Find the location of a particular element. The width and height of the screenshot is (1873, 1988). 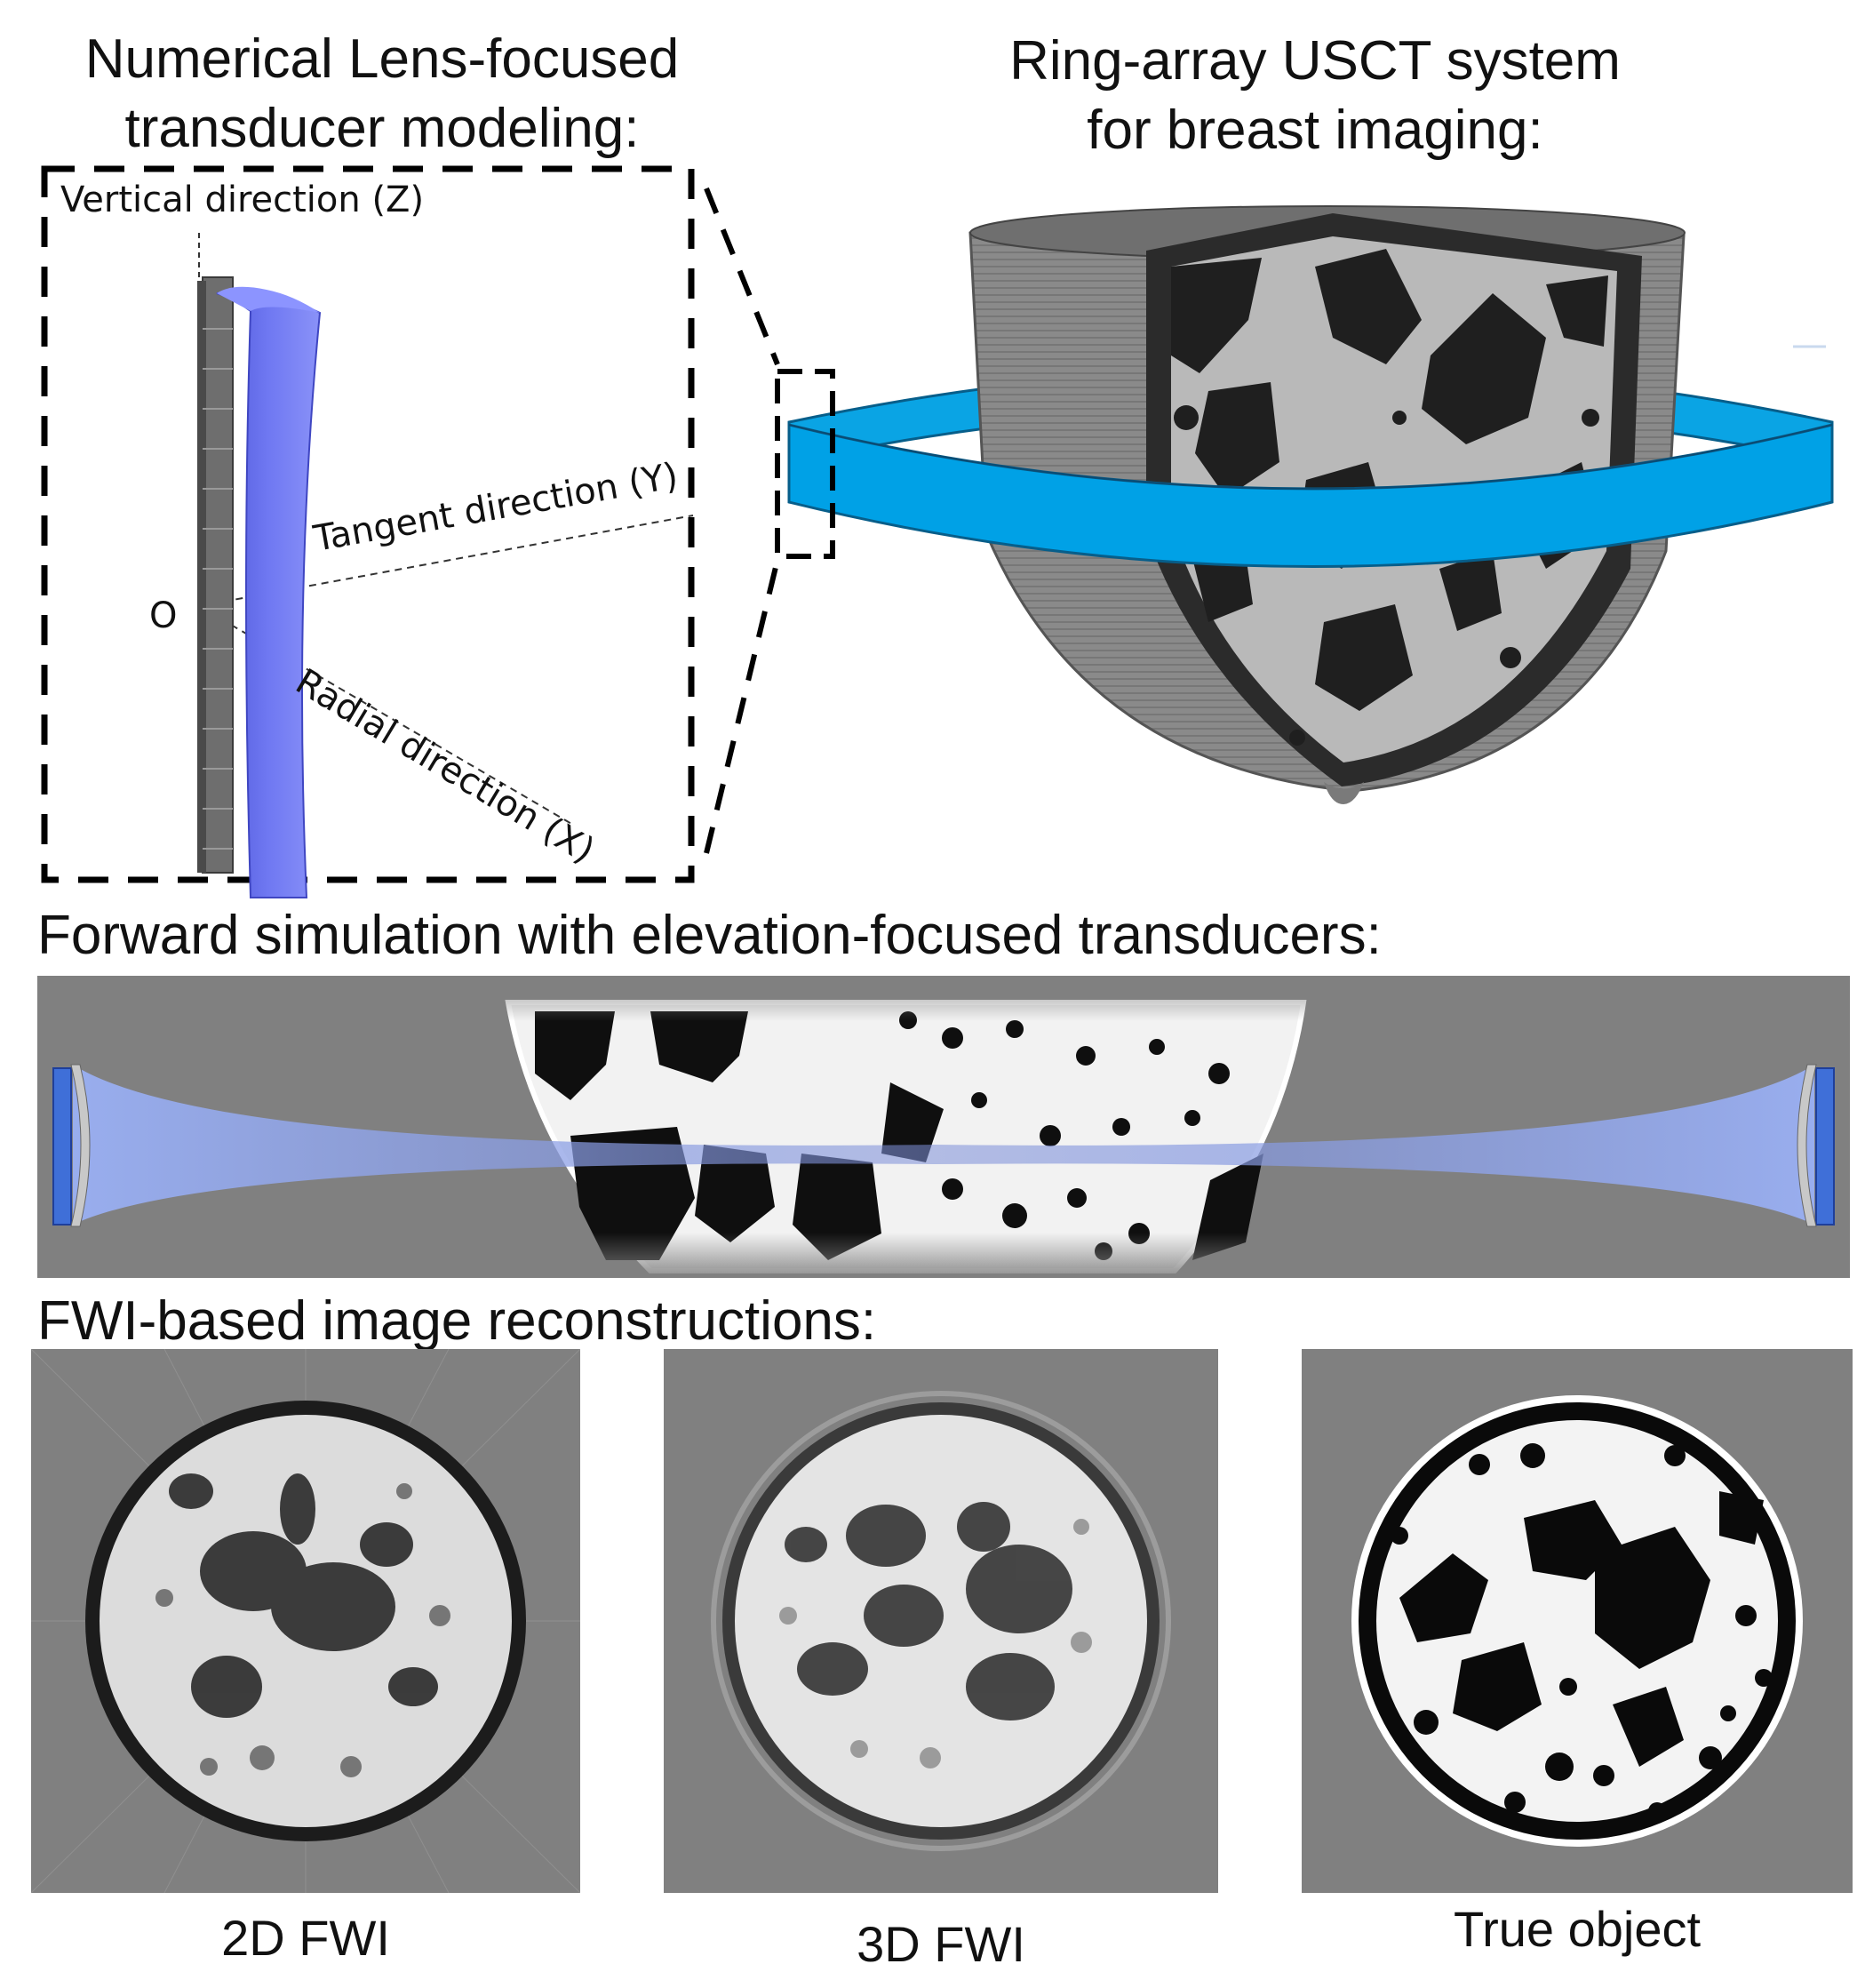

origin-label: O is located at coordinates (163, 615).